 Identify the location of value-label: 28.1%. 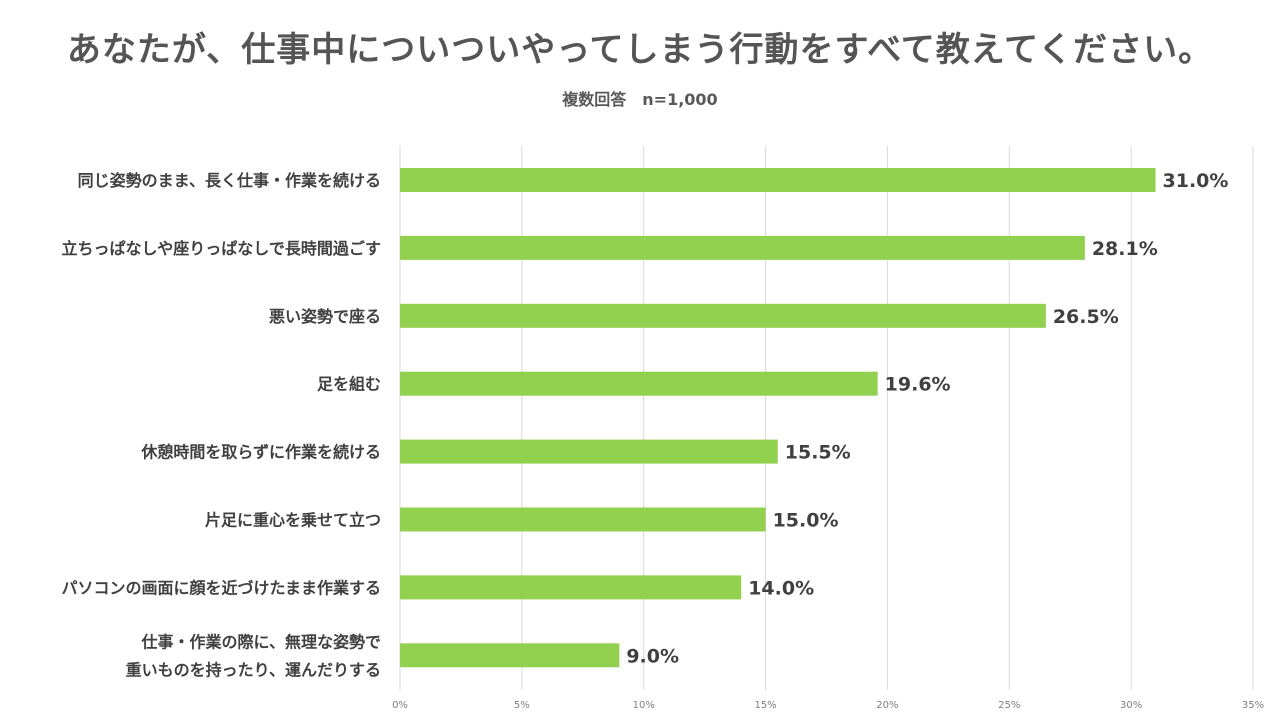
(1125, 249).